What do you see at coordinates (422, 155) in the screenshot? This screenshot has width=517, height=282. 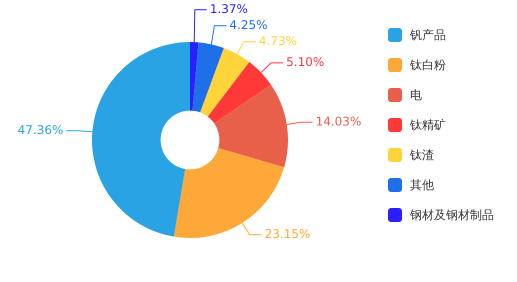 I see `legend-label: 钛渣` at bounding box center [422, 155].